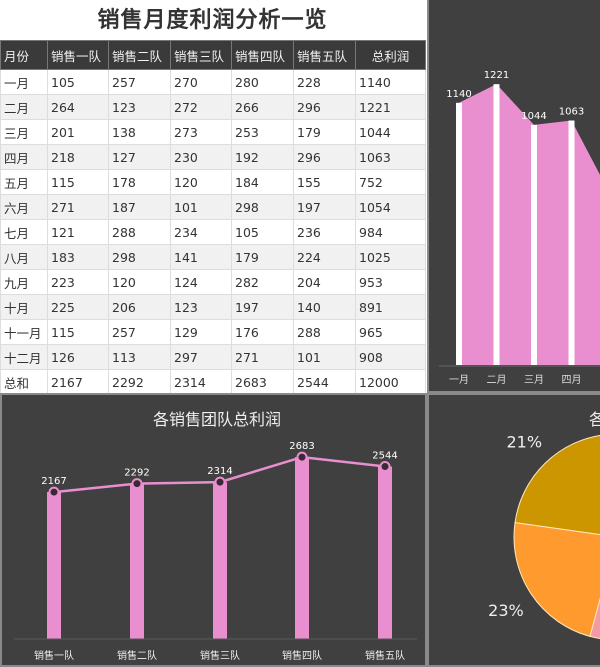 The width and height of the screenshot is (600, 667). Describe the element at coordinates (390, 182) in the screenshot. I see `value-cell: 752` at that location.